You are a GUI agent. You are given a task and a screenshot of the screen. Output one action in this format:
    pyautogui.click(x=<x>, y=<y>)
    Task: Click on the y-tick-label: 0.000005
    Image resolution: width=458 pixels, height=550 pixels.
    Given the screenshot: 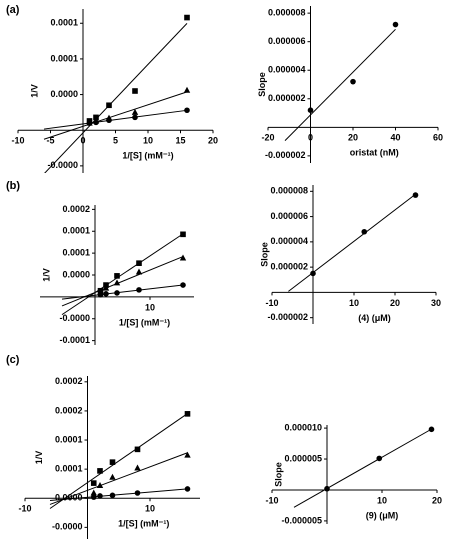 What is the action you would take?
    pyautogui.click(x=303, y=458)
    